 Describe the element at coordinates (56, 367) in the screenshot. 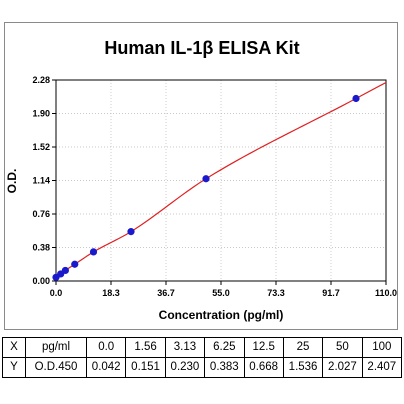

I see `table-cell: O.D.450` at that location.